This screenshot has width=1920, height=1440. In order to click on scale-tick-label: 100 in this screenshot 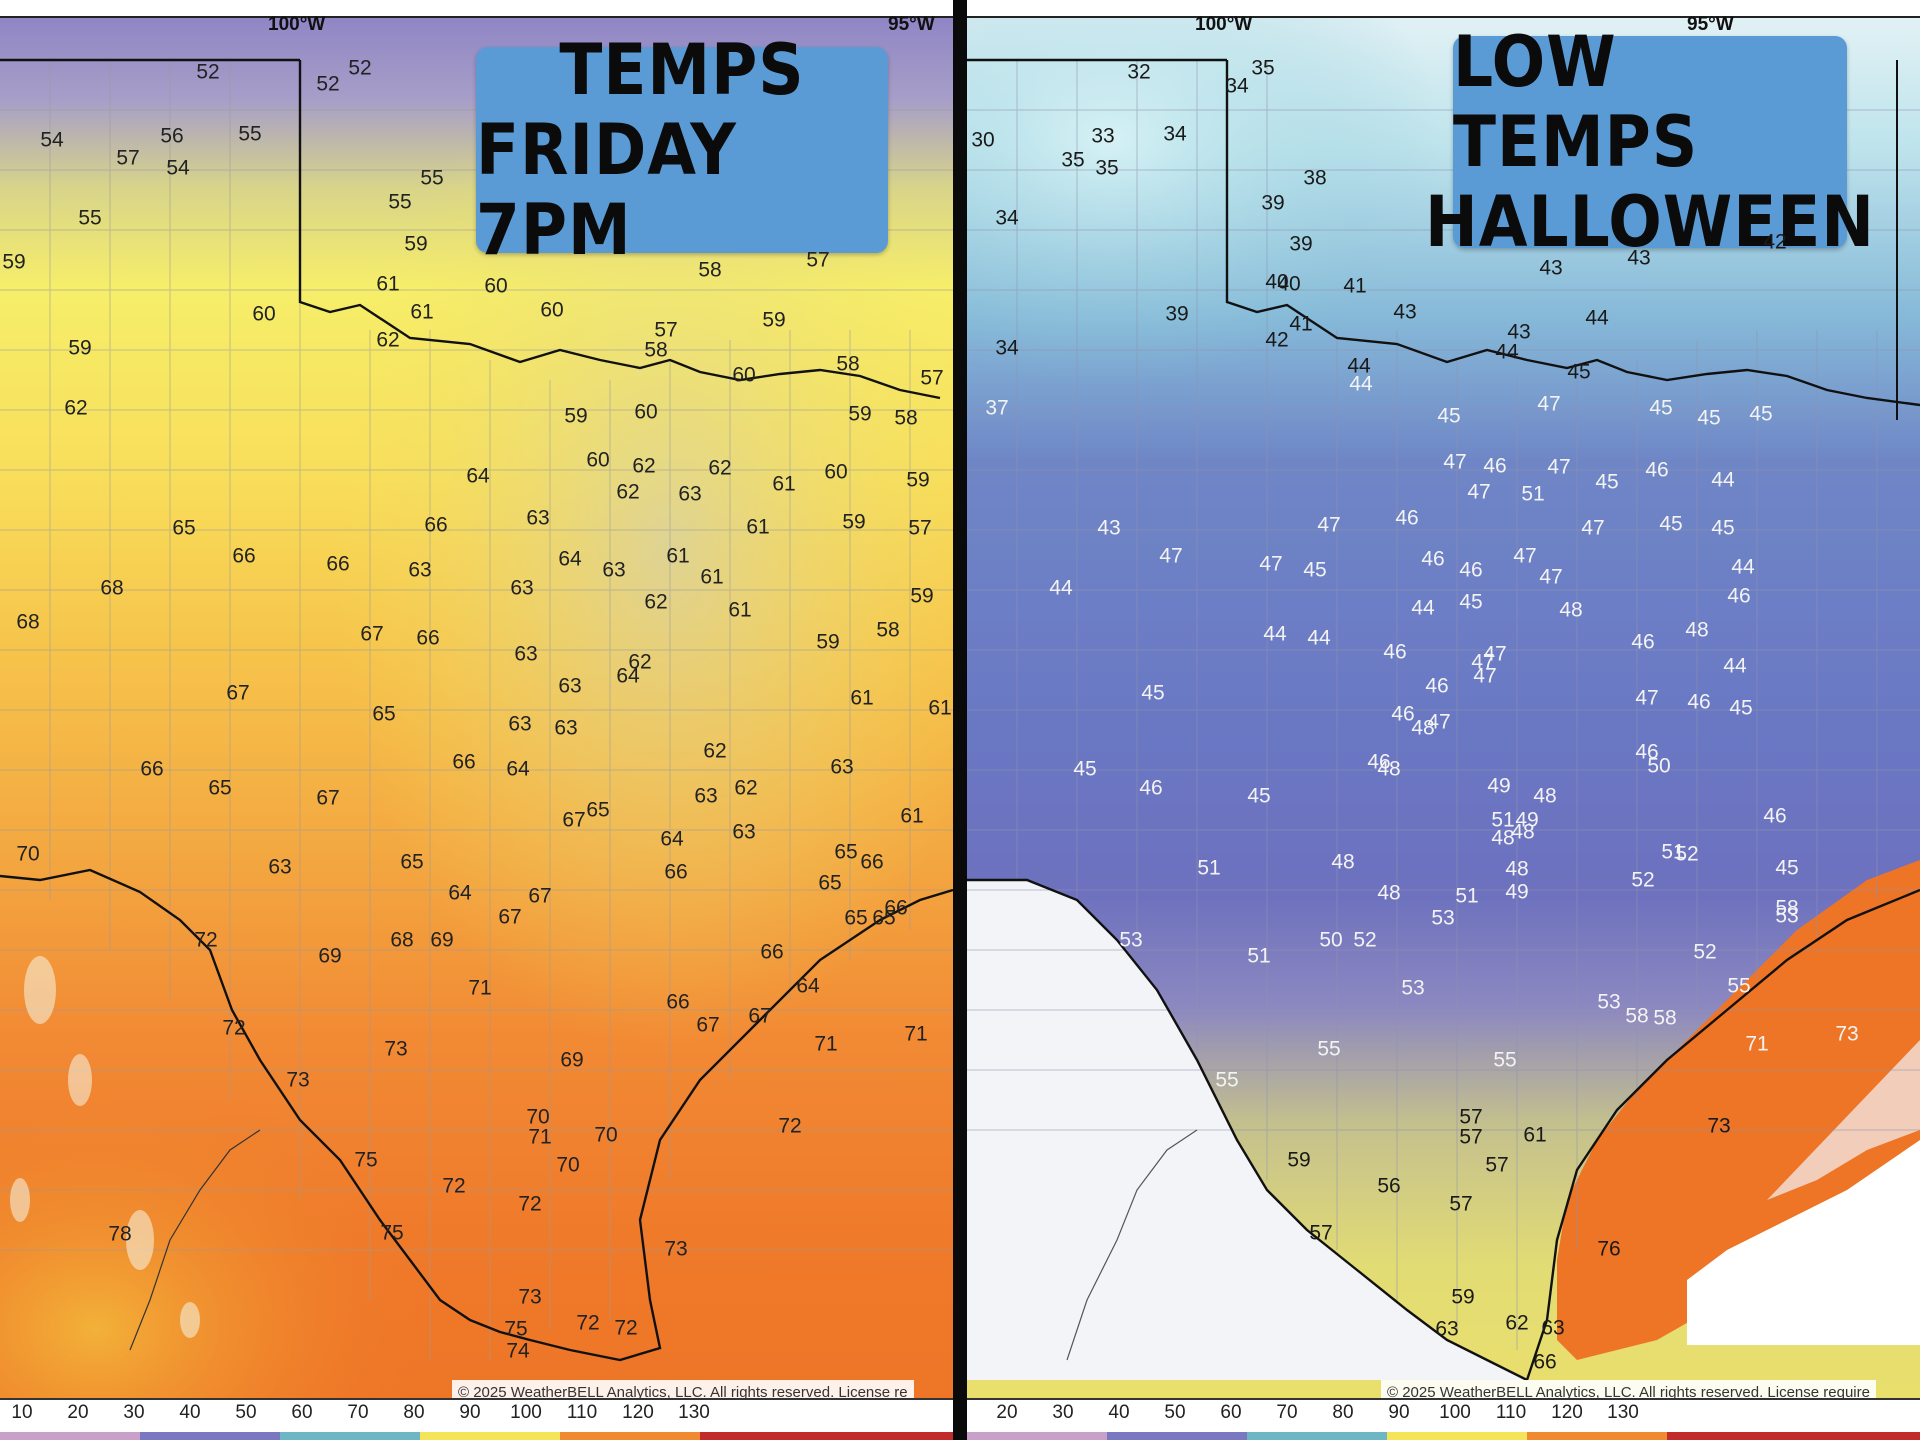, I will do `click(526, 1412)`.